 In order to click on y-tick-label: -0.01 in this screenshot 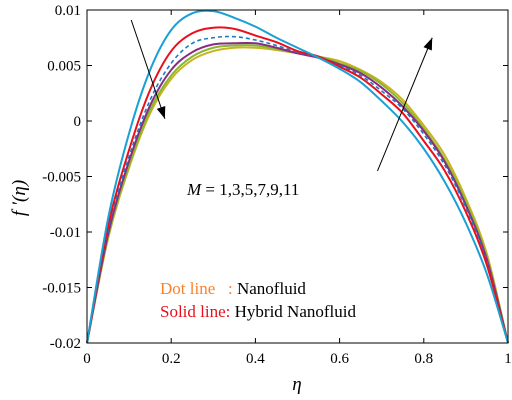, I will do `click(65, 233)`.